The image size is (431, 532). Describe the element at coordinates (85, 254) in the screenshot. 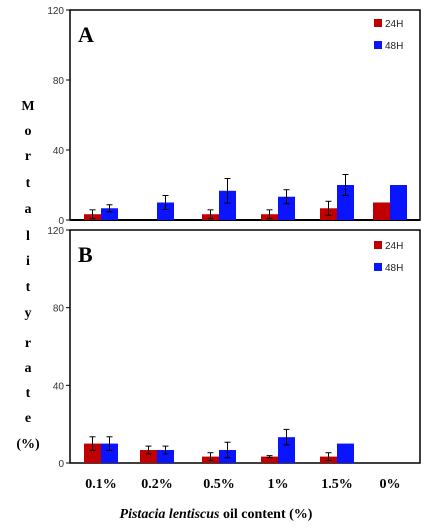

I see `panel-b-letter: B` at that location.